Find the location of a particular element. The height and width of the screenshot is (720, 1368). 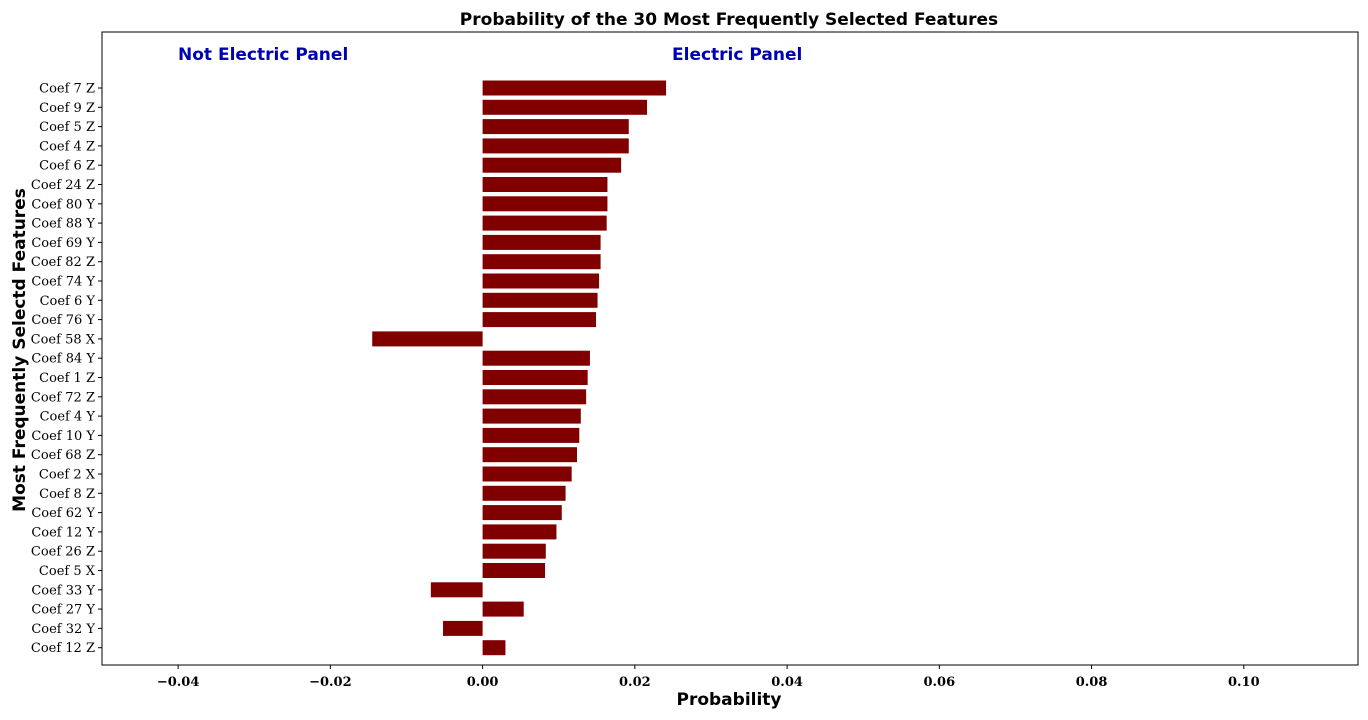

x-tick-label: 0.00 is located at coordinates (483, 682).